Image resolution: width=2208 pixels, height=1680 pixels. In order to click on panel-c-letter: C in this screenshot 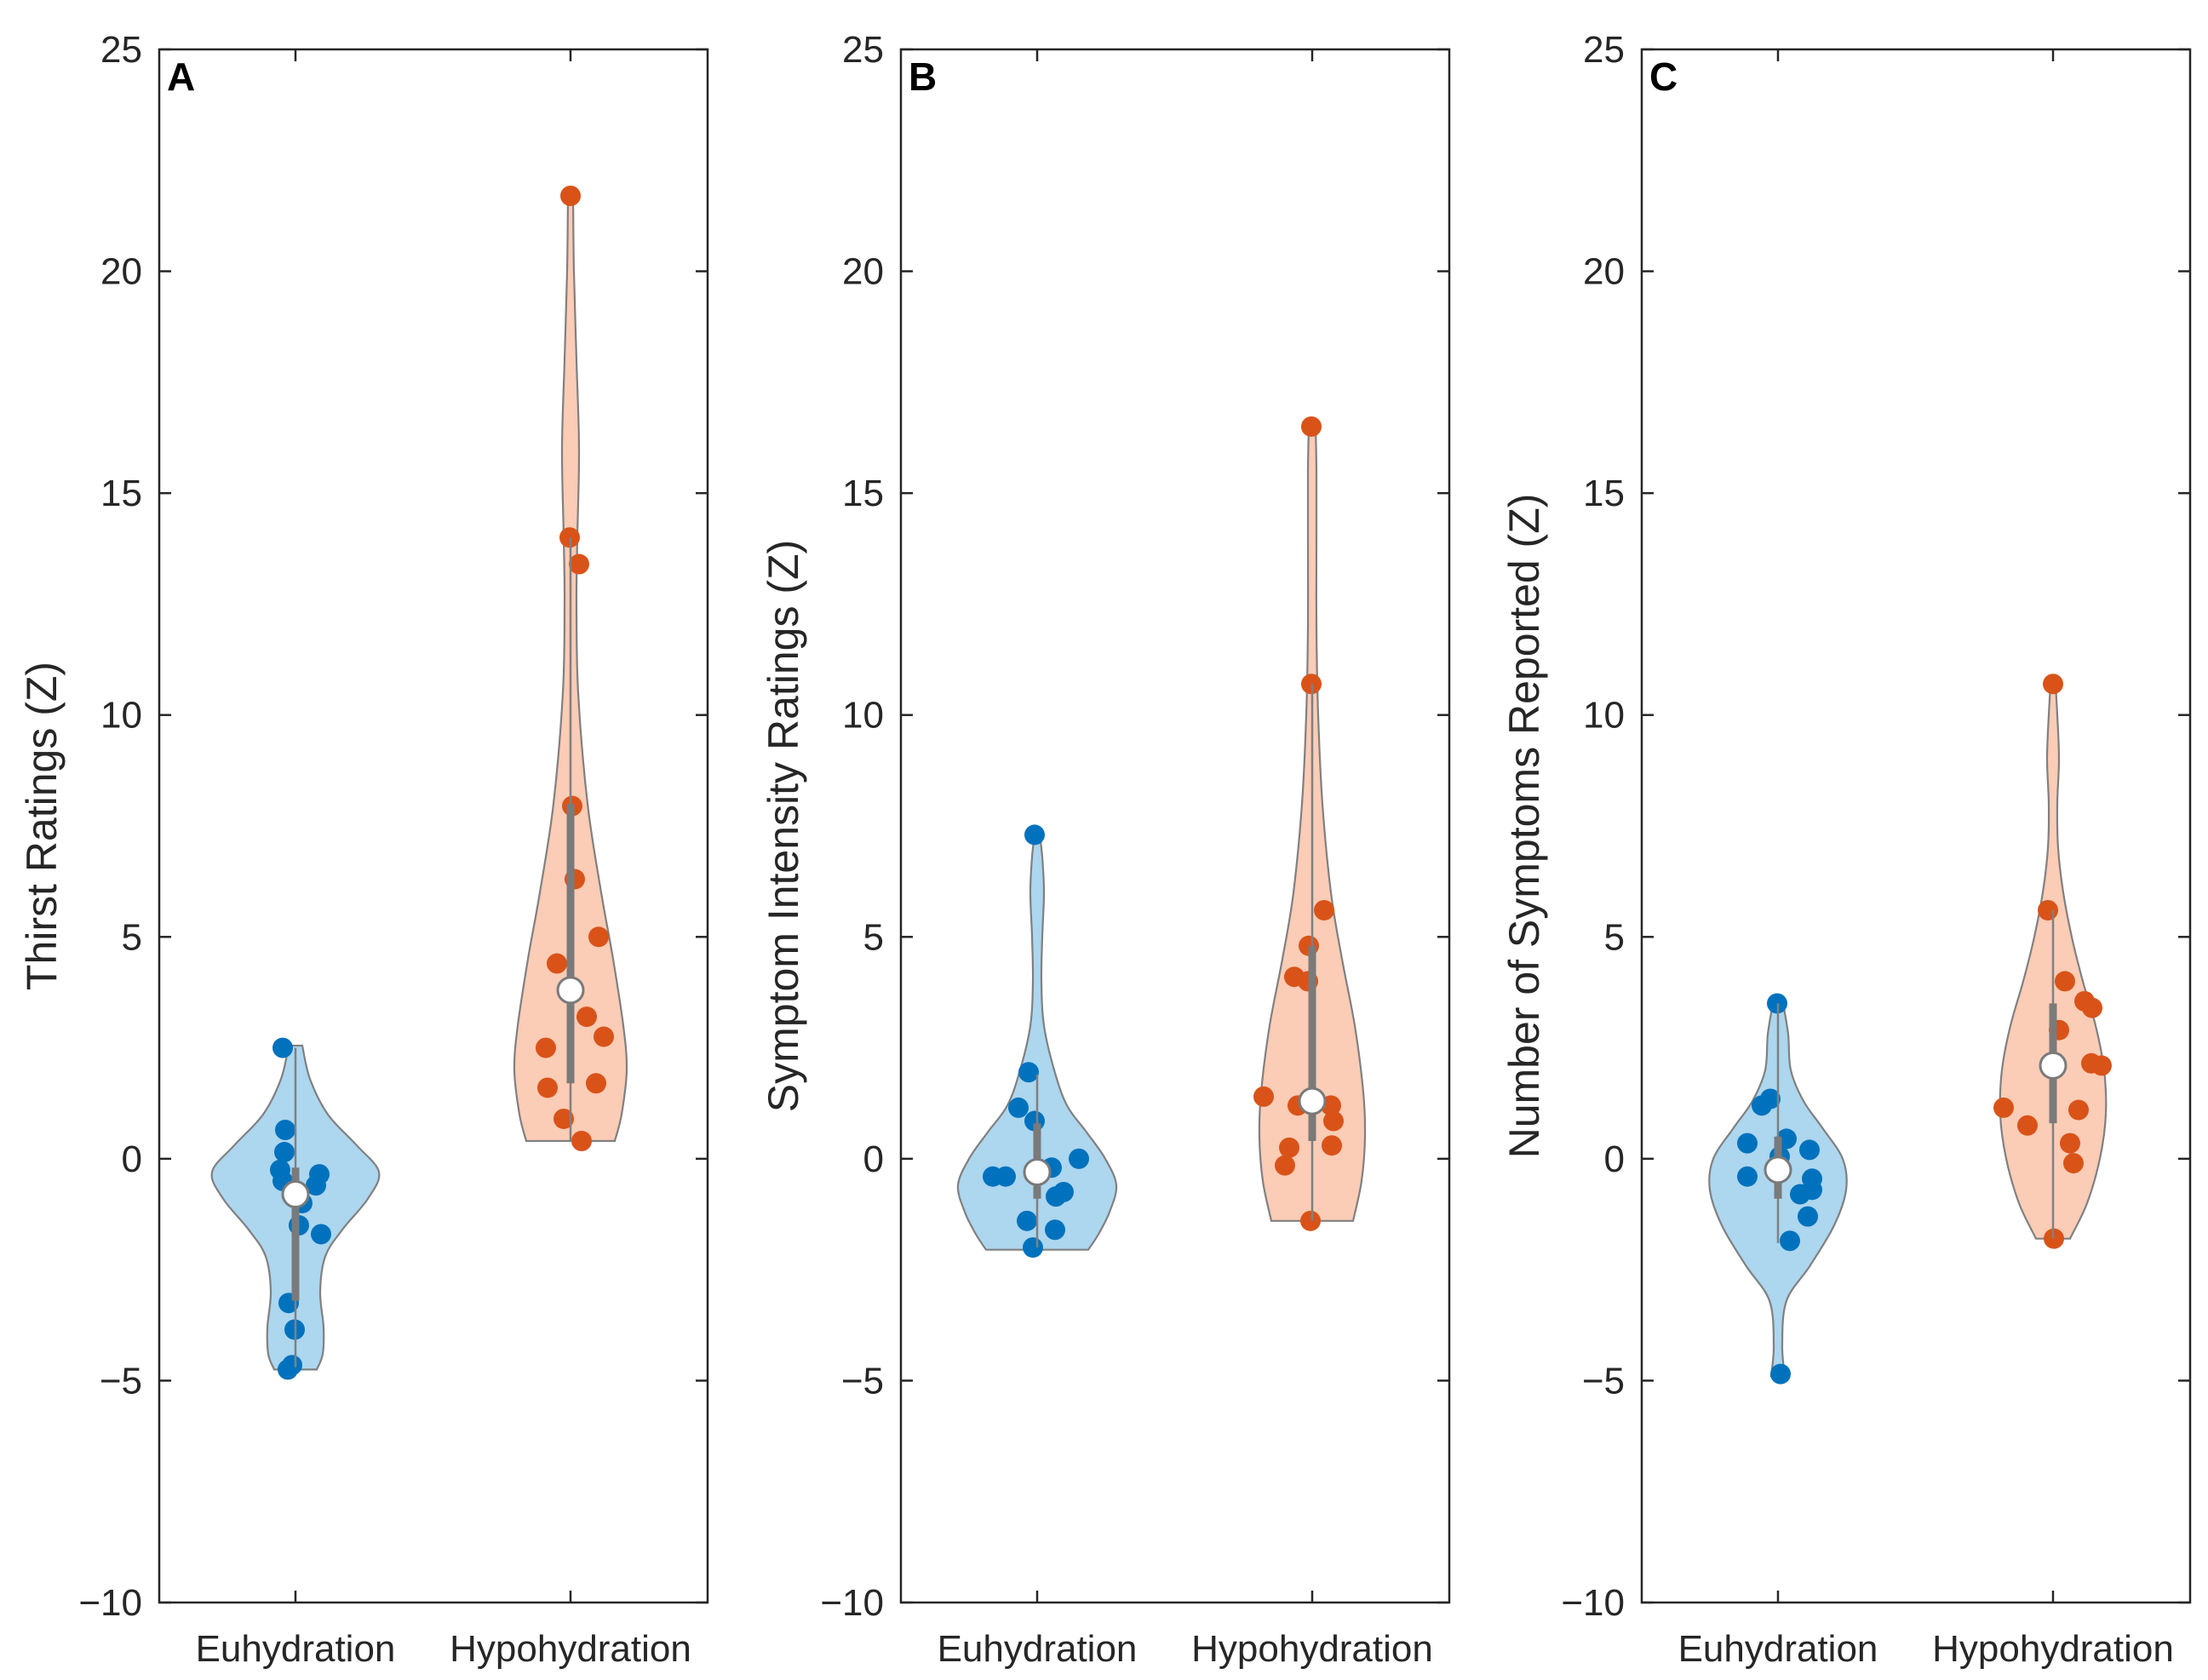, I will do `click(1663, 76)`.